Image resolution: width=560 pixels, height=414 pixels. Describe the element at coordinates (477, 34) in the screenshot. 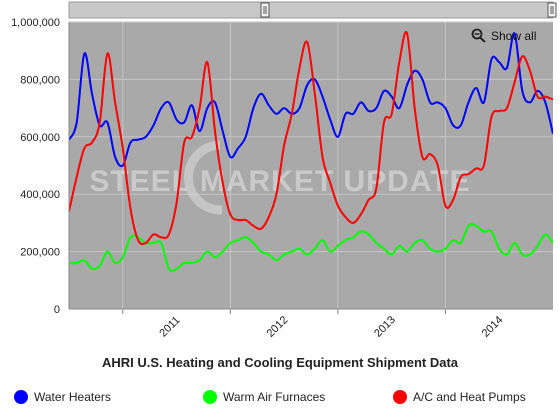

I see `zoom-out-icon` at that location.